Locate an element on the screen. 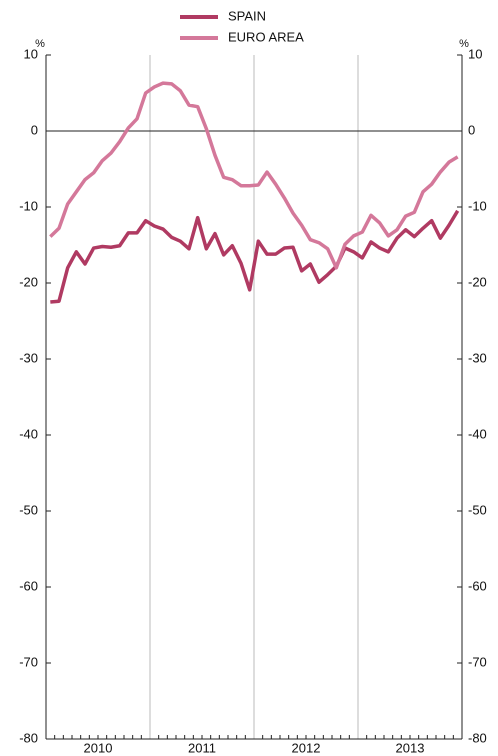 Image resolution: width=498 pixels, height=756 pixels. y-tick-label: -30 is located at coordinates (28, 357).